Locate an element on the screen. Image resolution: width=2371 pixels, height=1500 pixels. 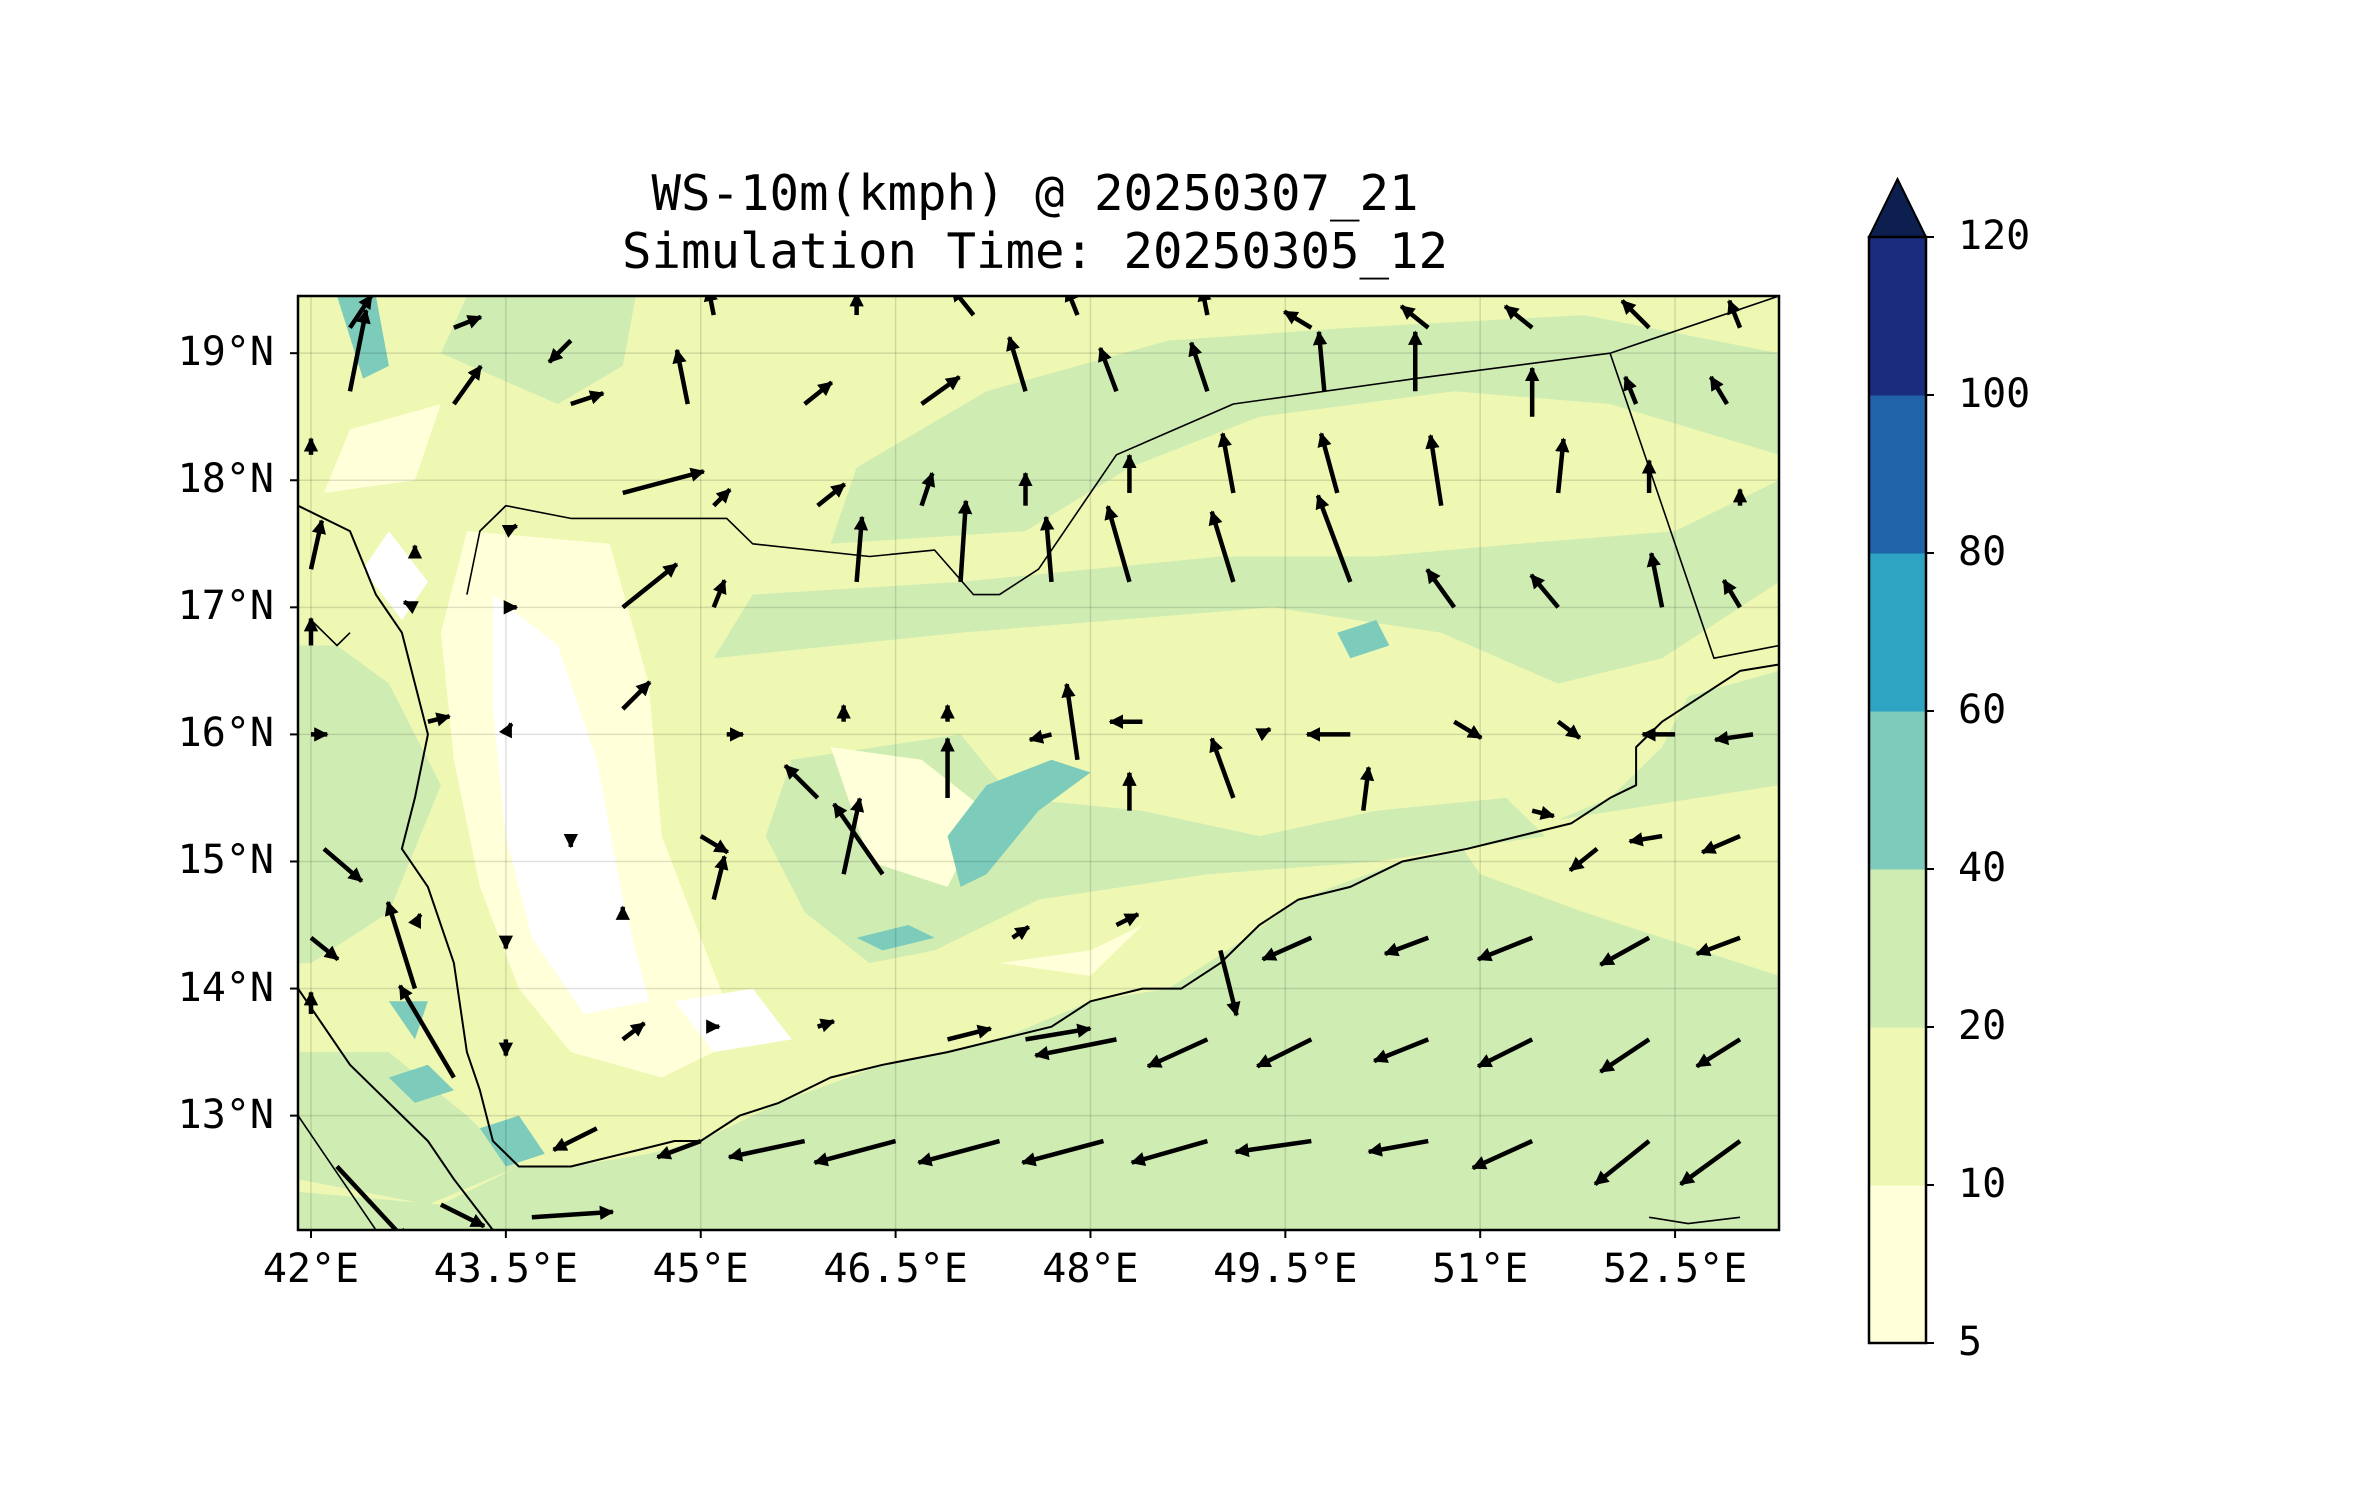
colorbar-tick-label: 60 is located at coordinates (1982, 710).